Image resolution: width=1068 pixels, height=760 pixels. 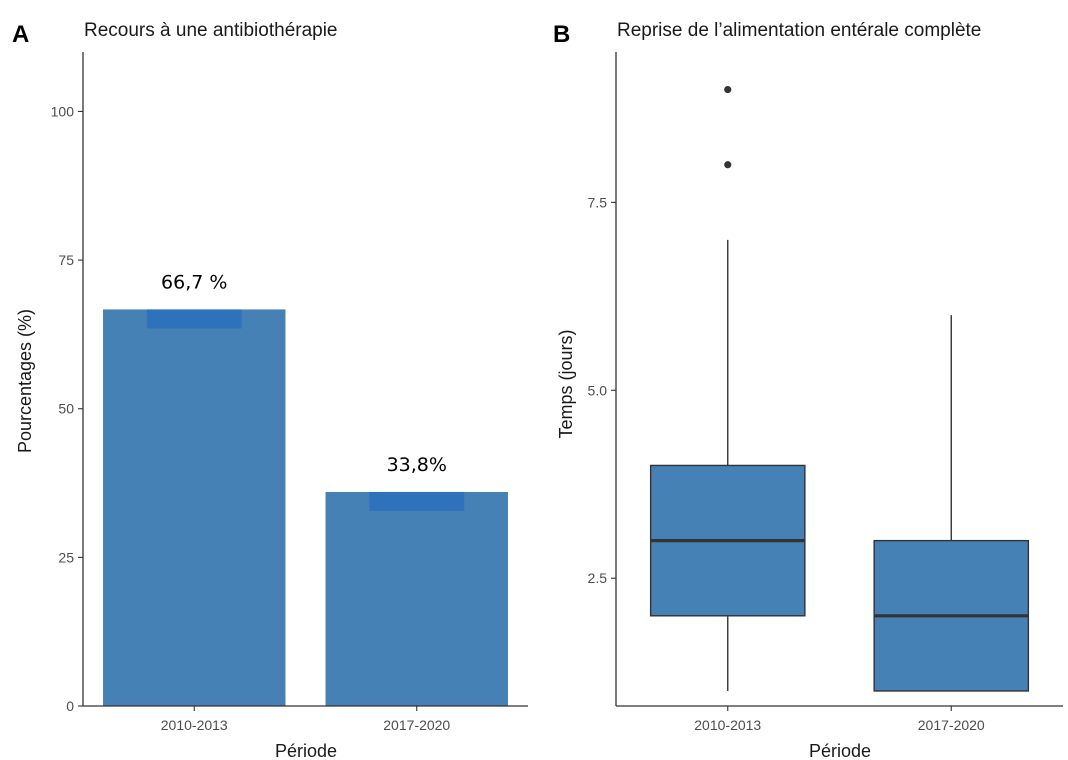 What do you see at coordinates (416, 598) in the screenshot?
I see `bar-2017-2020` at bounding box center [416, 598].